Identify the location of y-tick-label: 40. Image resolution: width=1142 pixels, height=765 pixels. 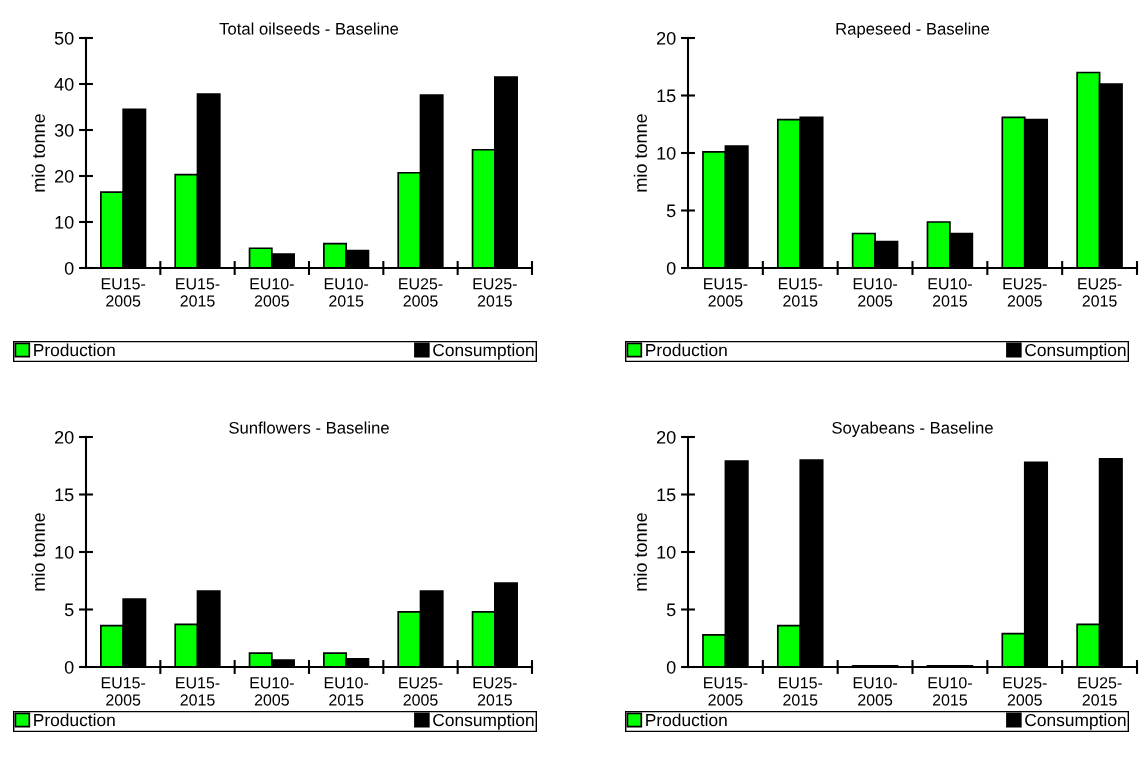
(64, 84).